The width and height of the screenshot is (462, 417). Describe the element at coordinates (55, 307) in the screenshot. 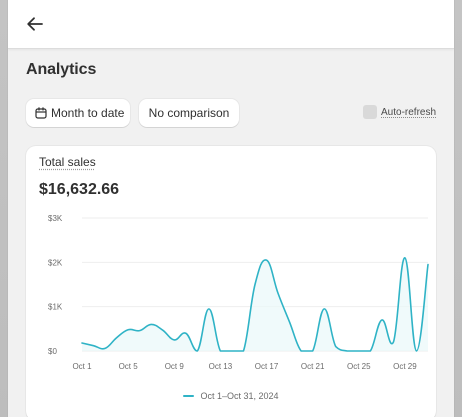

I see `y-tick-label: $1K` at that location.